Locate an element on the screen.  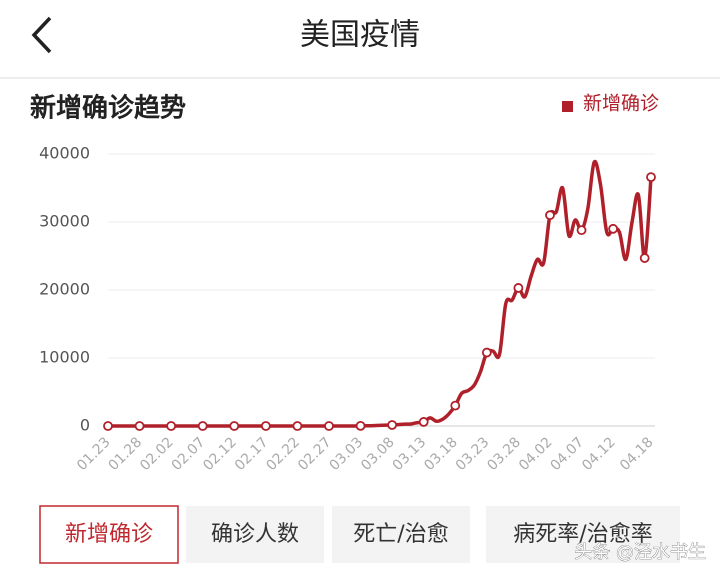
back-button is located at coordinates (41, 35).